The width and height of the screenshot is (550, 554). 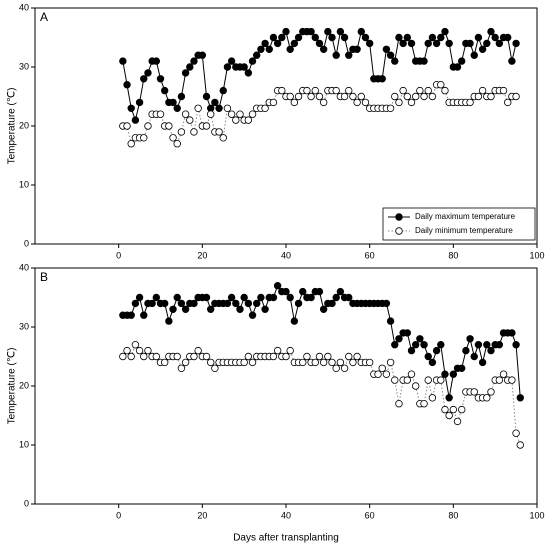 I want to click on y-tick-label: 30, so click(x=24, y=66).